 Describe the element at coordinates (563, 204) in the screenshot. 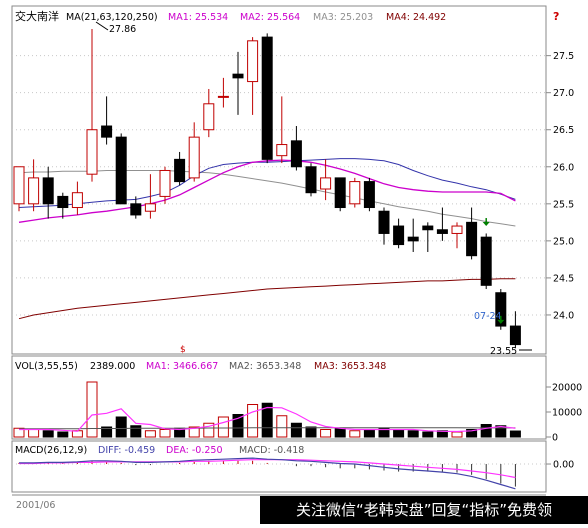

I see `price-tick-label: 25.5` at that location.